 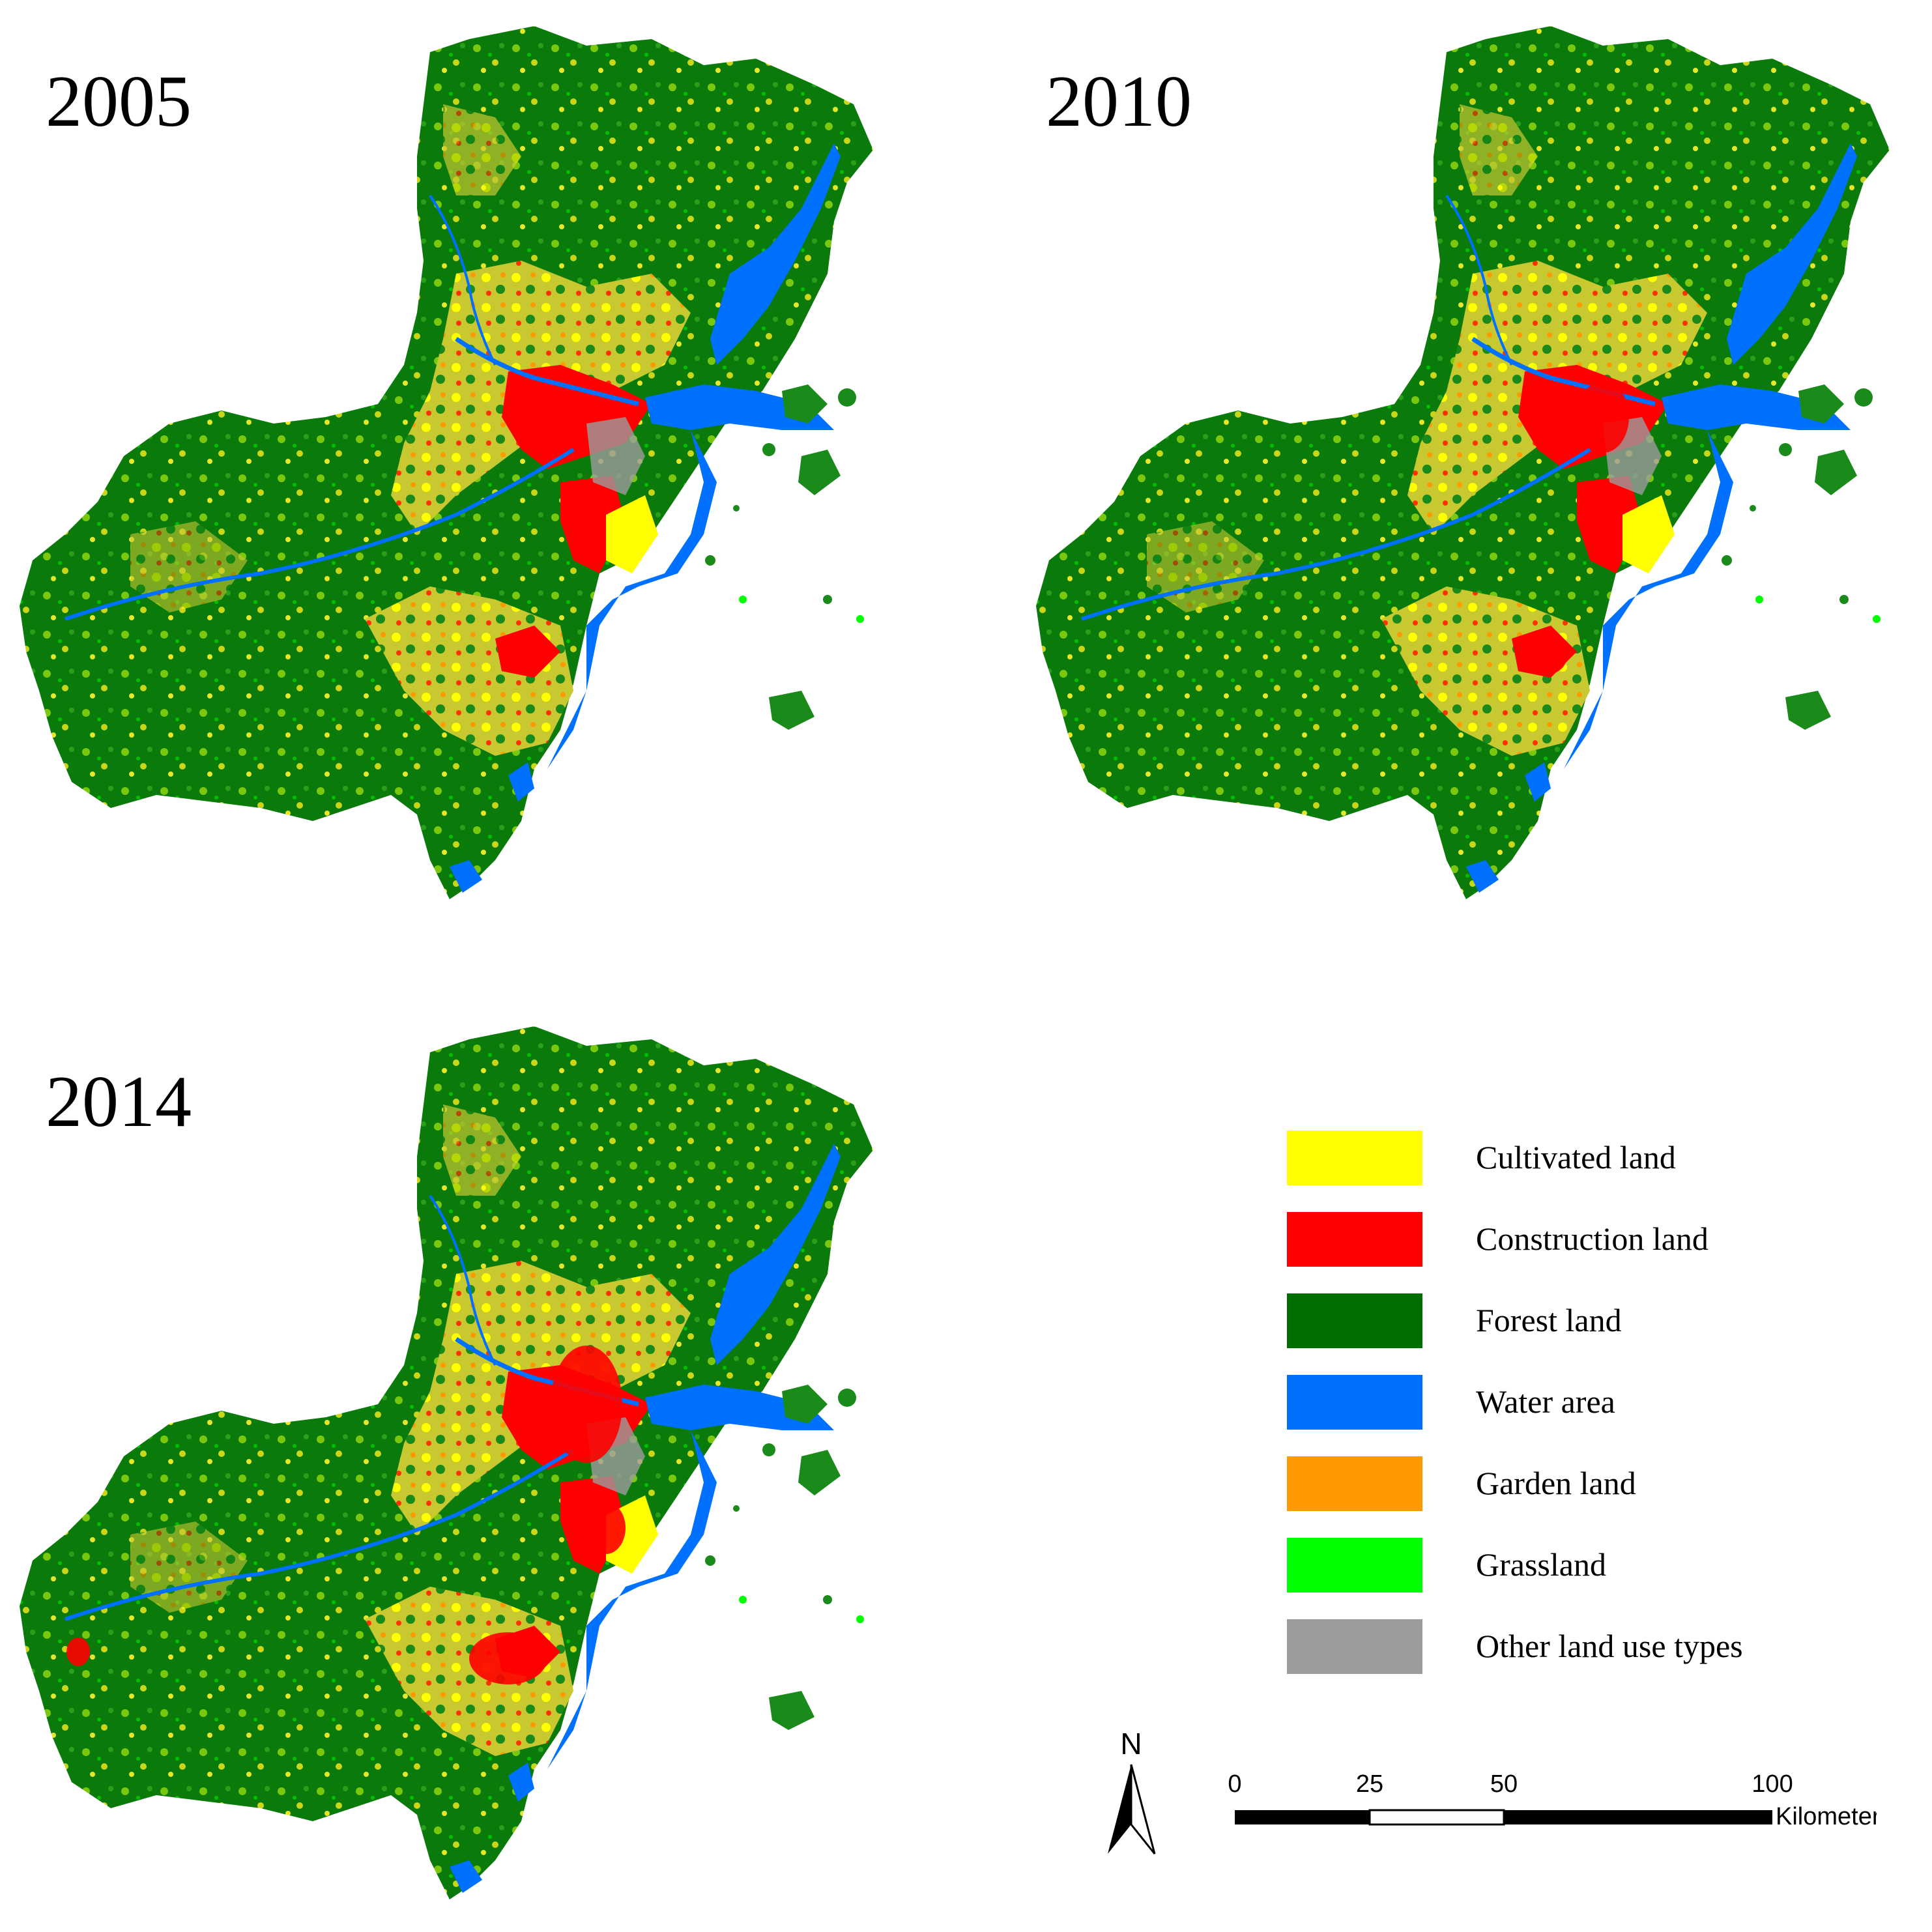 What do you see at coordinates (1132, 1790) in the screenshot?
I see `north-arrow-icon: N` at bounding box center [1132, 1790].